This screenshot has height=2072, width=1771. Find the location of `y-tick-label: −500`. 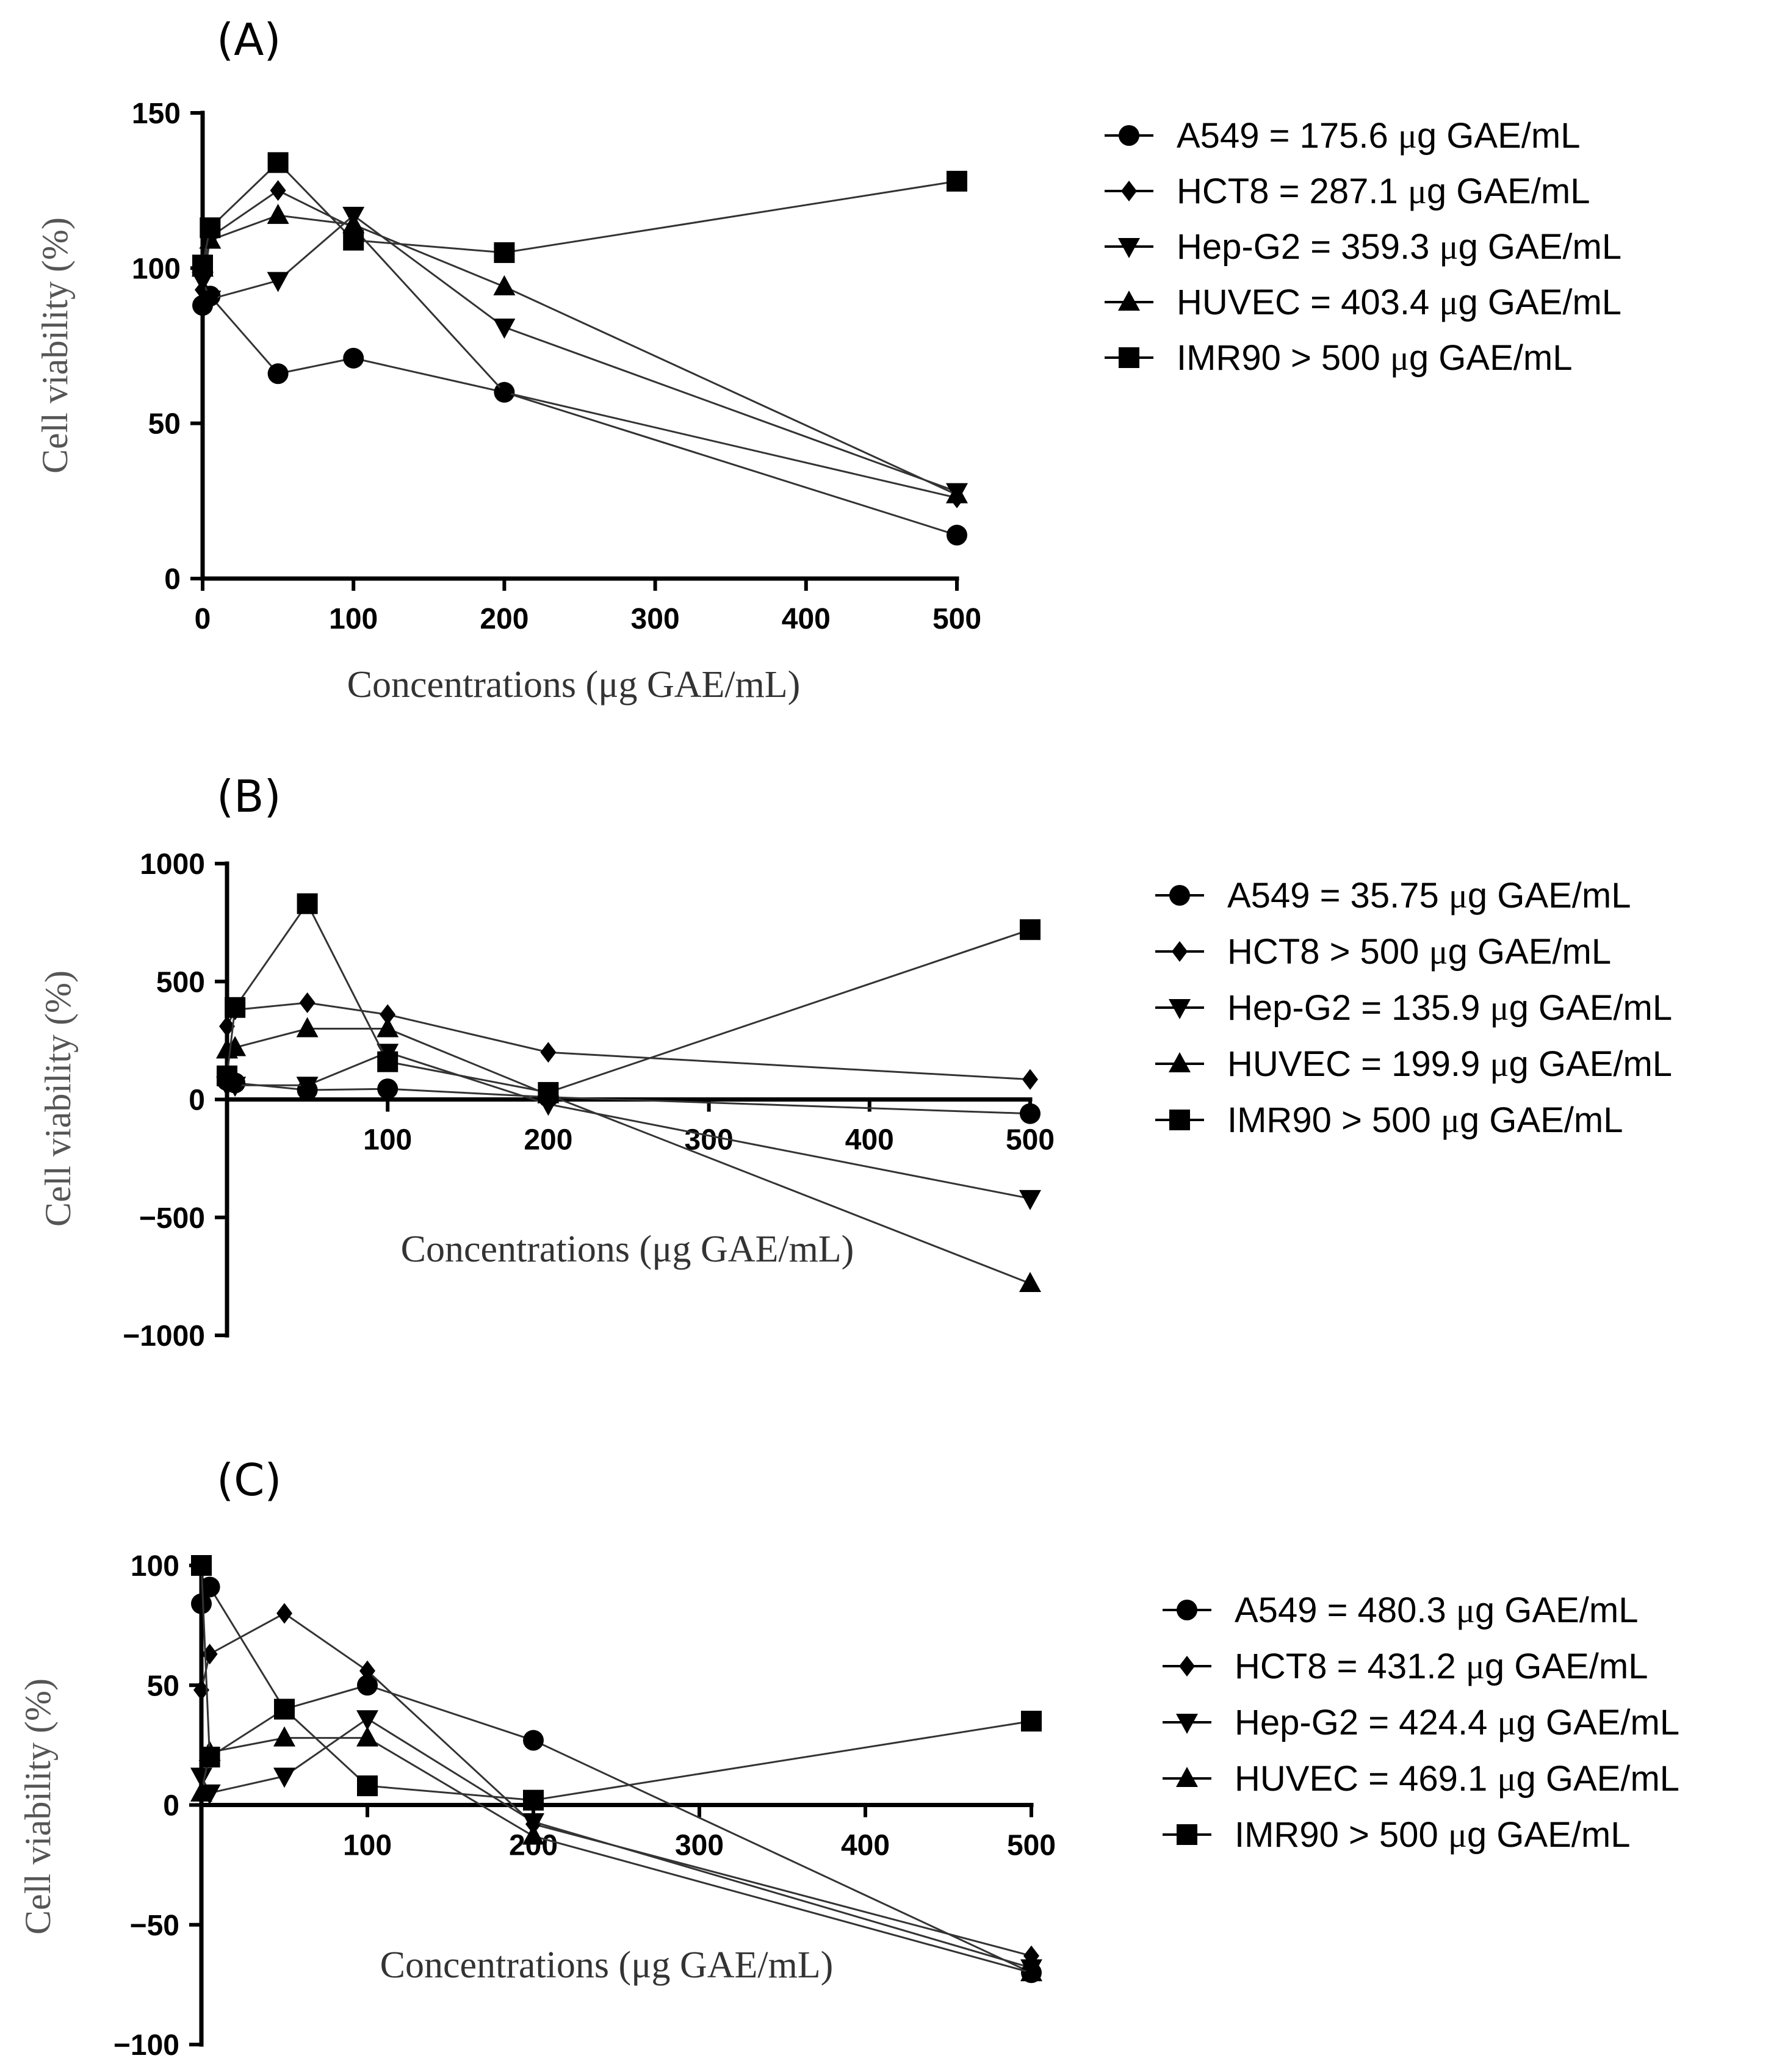

y-tick-label: −500 is located at coordinates (172, 1219).